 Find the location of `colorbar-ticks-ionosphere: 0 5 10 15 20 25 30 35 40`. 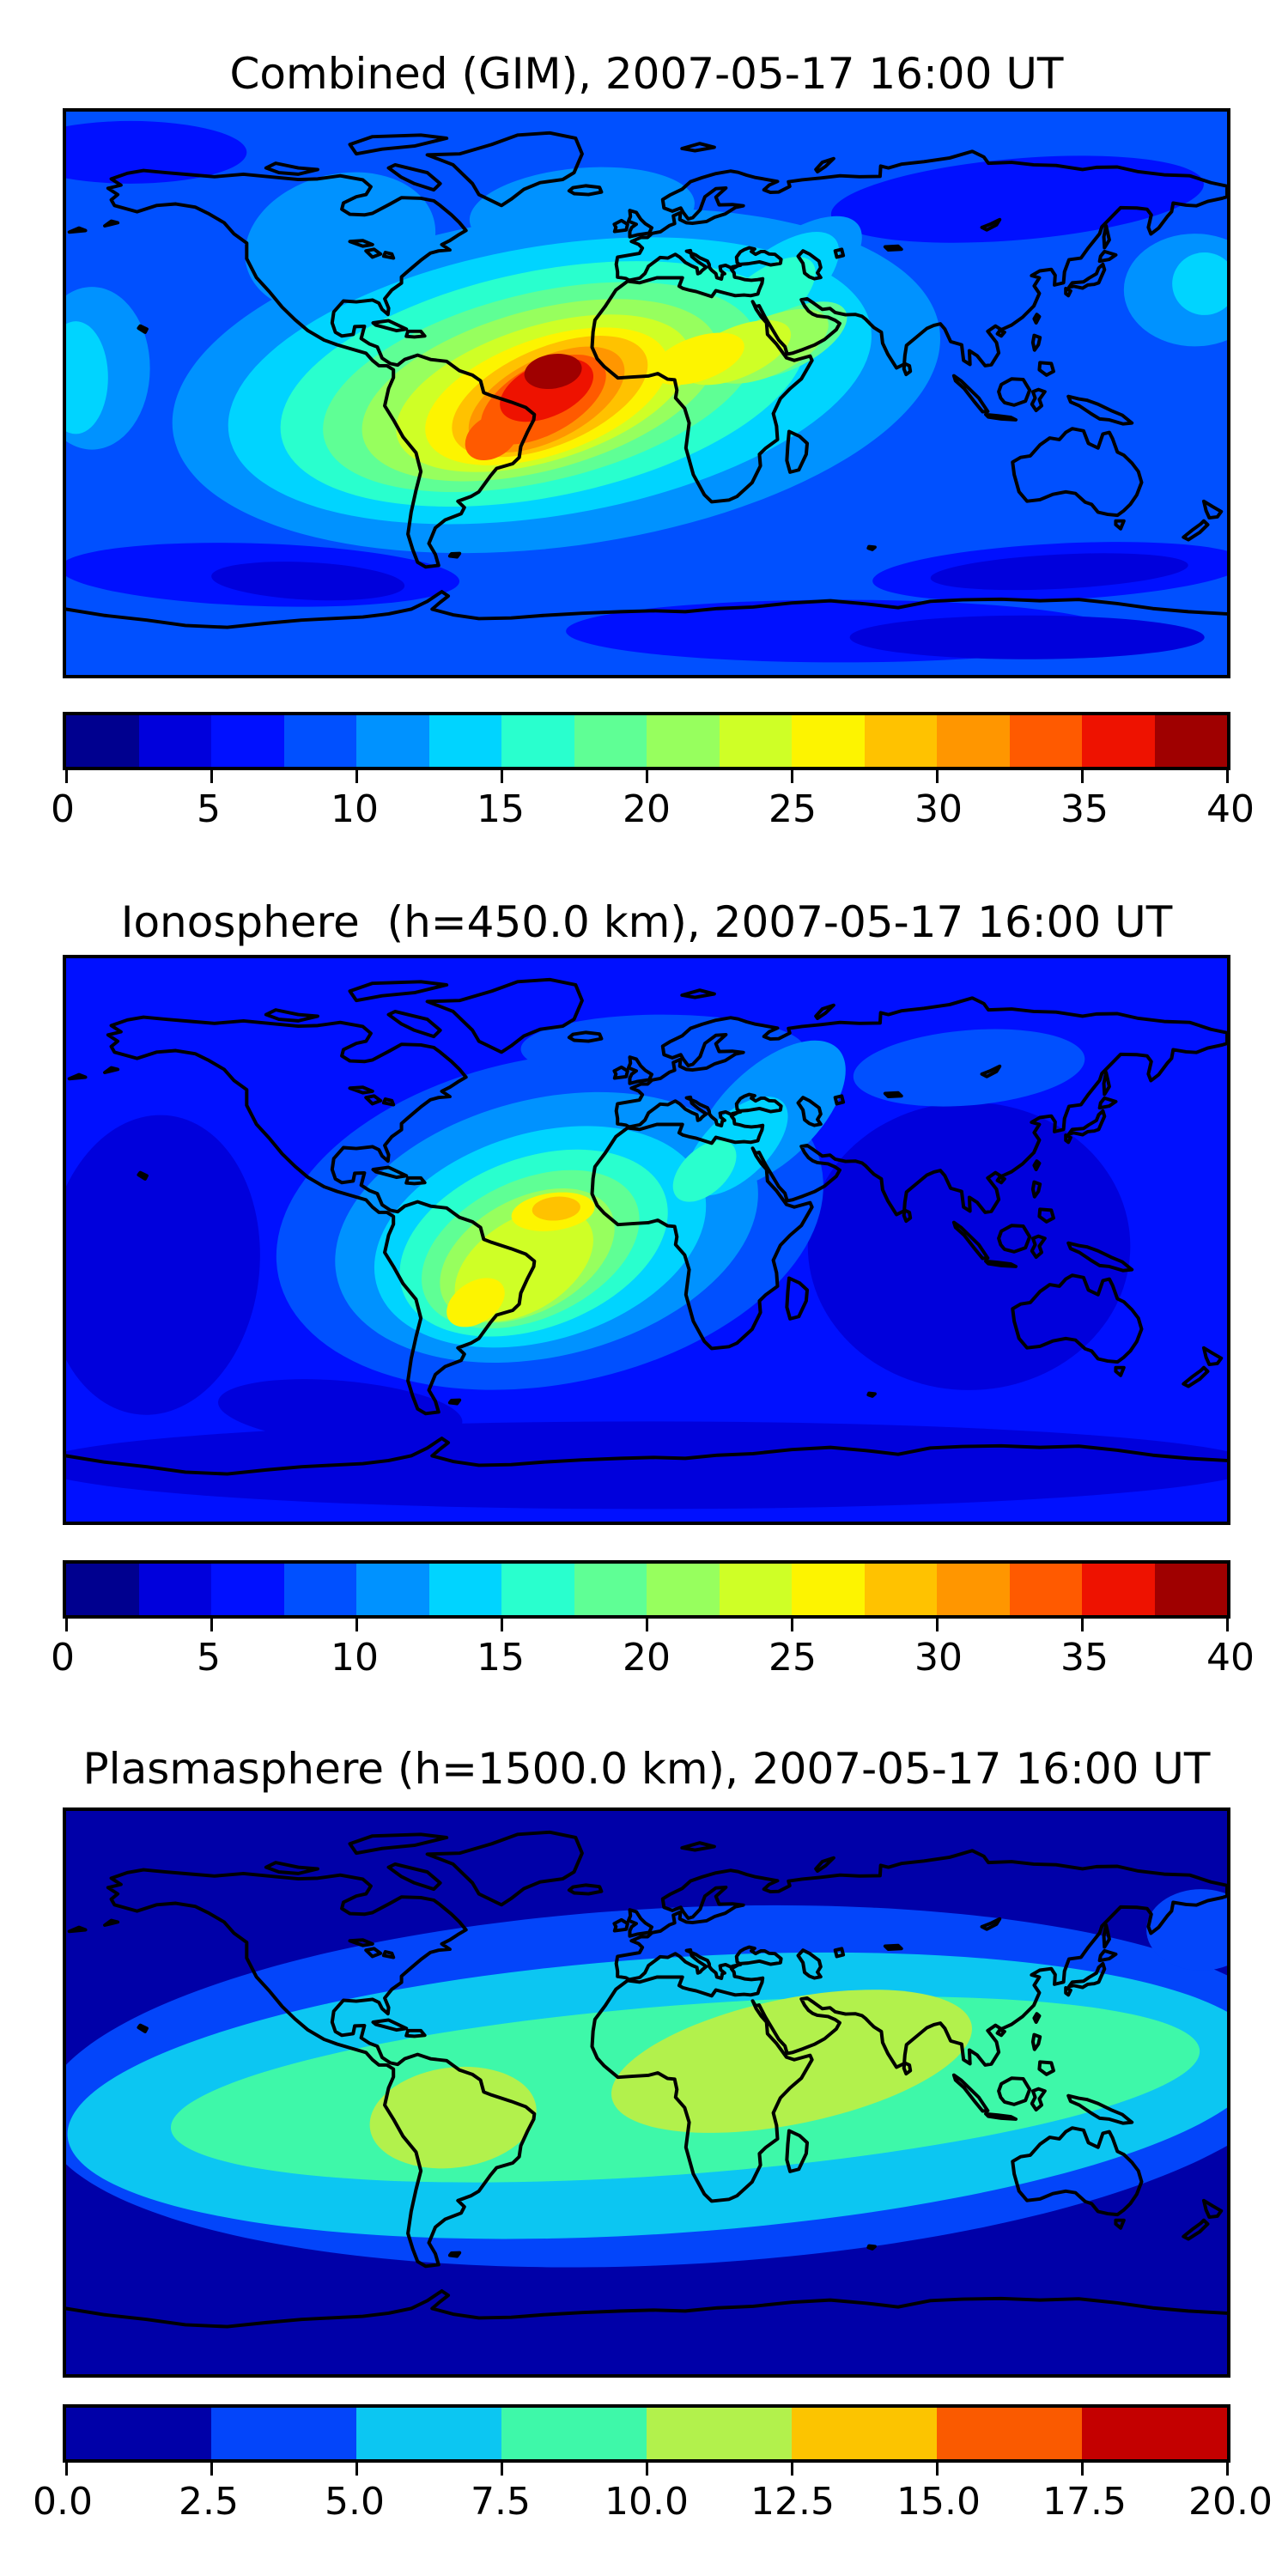

colorbar-ticks-ionosphere: 0 5 10 15 20 25 30 35 40 is located at coordinates (653, 1658).